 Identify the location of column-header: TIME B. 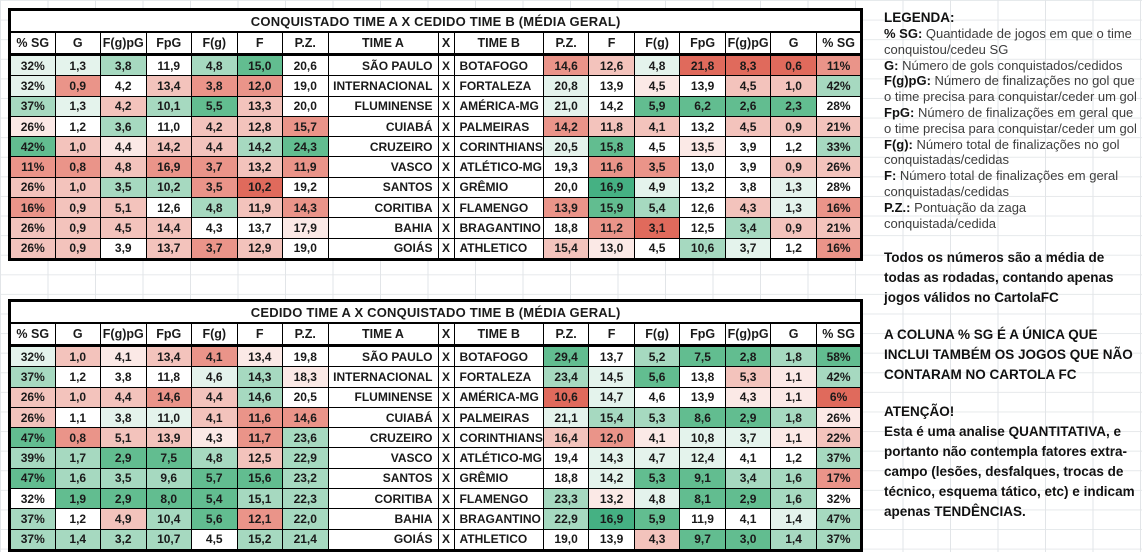
(498, 334).